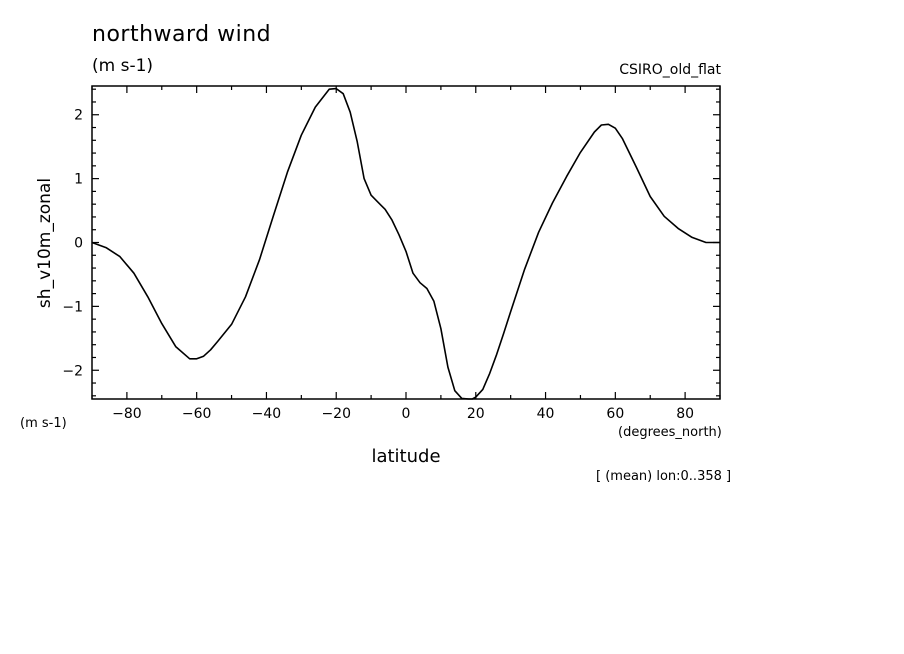  I want to click on x-tick-label: −60, so click(197, 414).